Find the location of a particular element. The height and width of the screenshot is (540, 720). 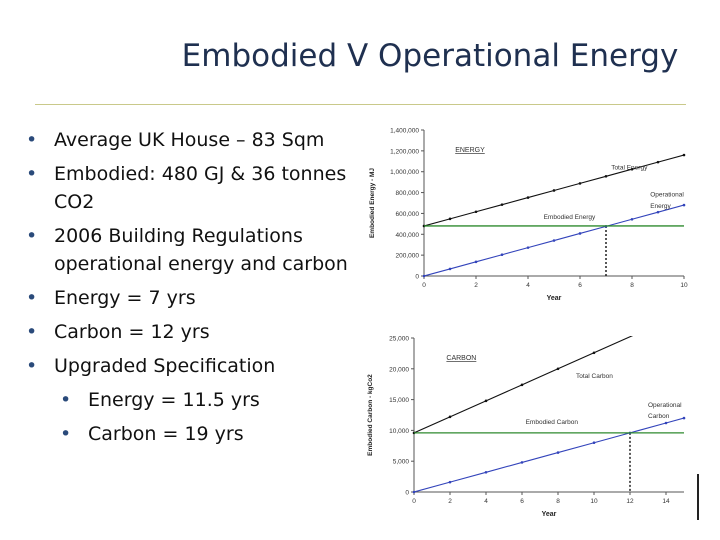

energy-y-tick-label: 800,000 is located at coordinates (408, 193).